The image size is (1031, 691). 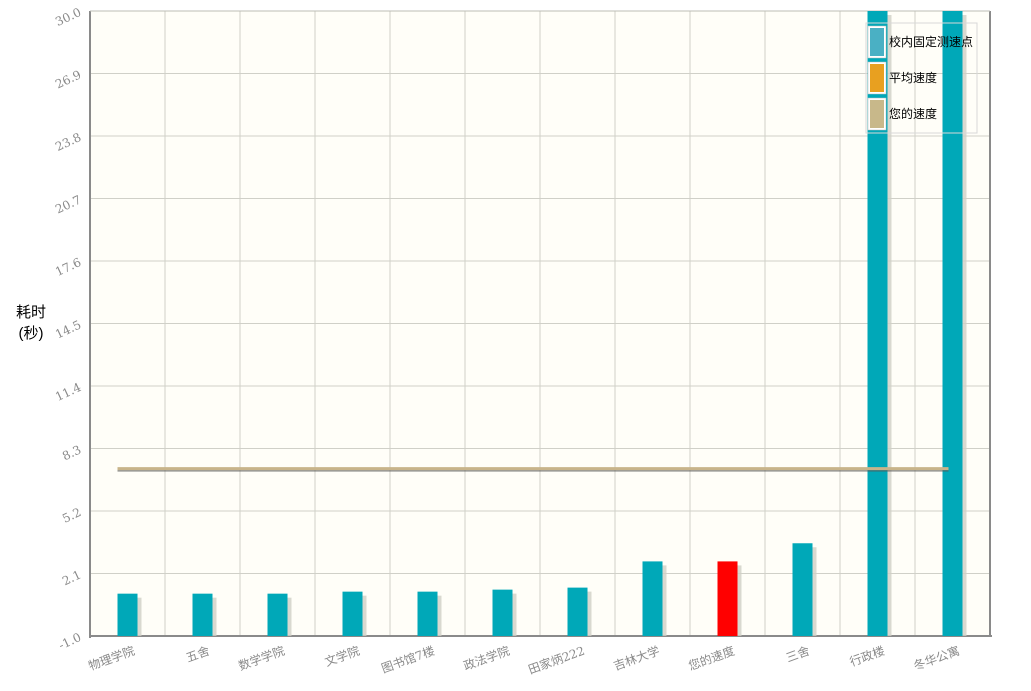 What do you see at coordinates (711, 658) in the screenshot?
I see `x-tick-label: 您的速度` at bounding box center [711, 658].